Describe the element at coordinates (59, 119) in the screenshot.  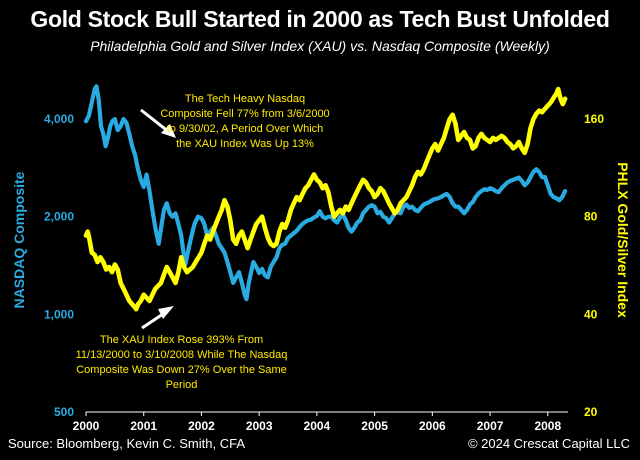
I see `y-left-tick-label: 4,000` at that location.